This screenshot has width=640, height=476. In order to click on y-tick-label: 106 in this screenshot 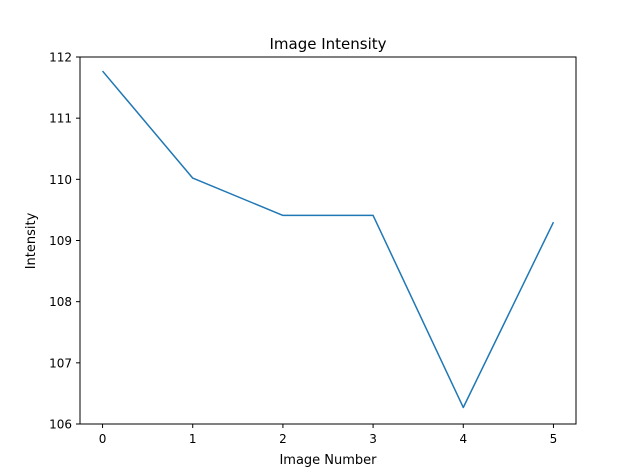, I will do `click(60, 425)`.